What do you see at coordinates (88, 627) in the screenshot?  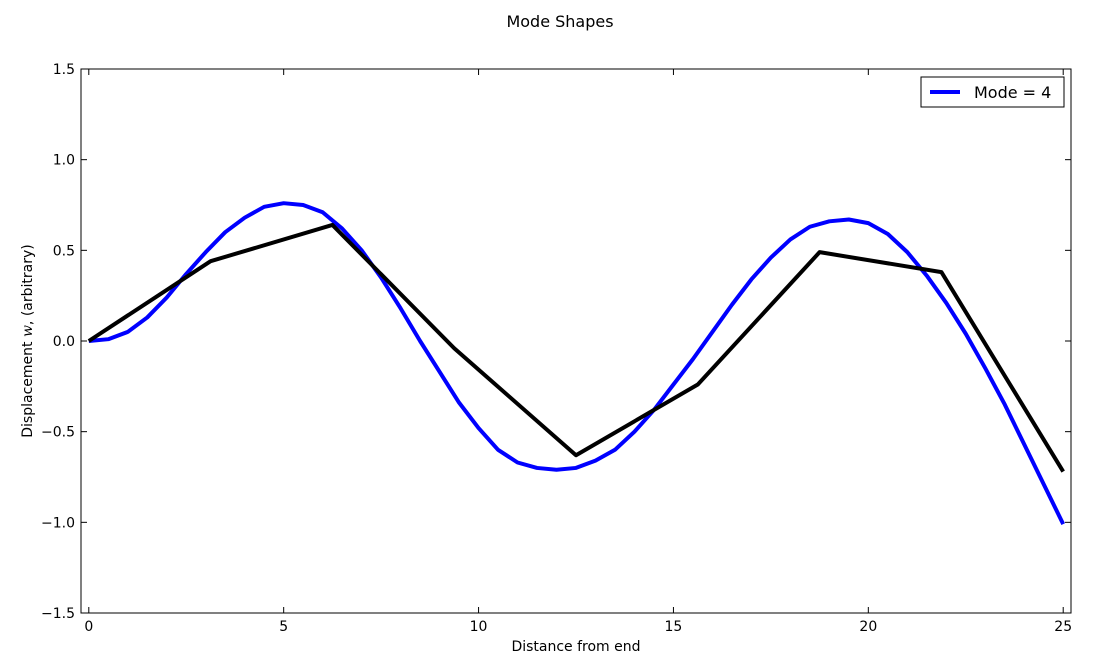 I see `x-tick-label: 0` at bounding box center [88, 627].